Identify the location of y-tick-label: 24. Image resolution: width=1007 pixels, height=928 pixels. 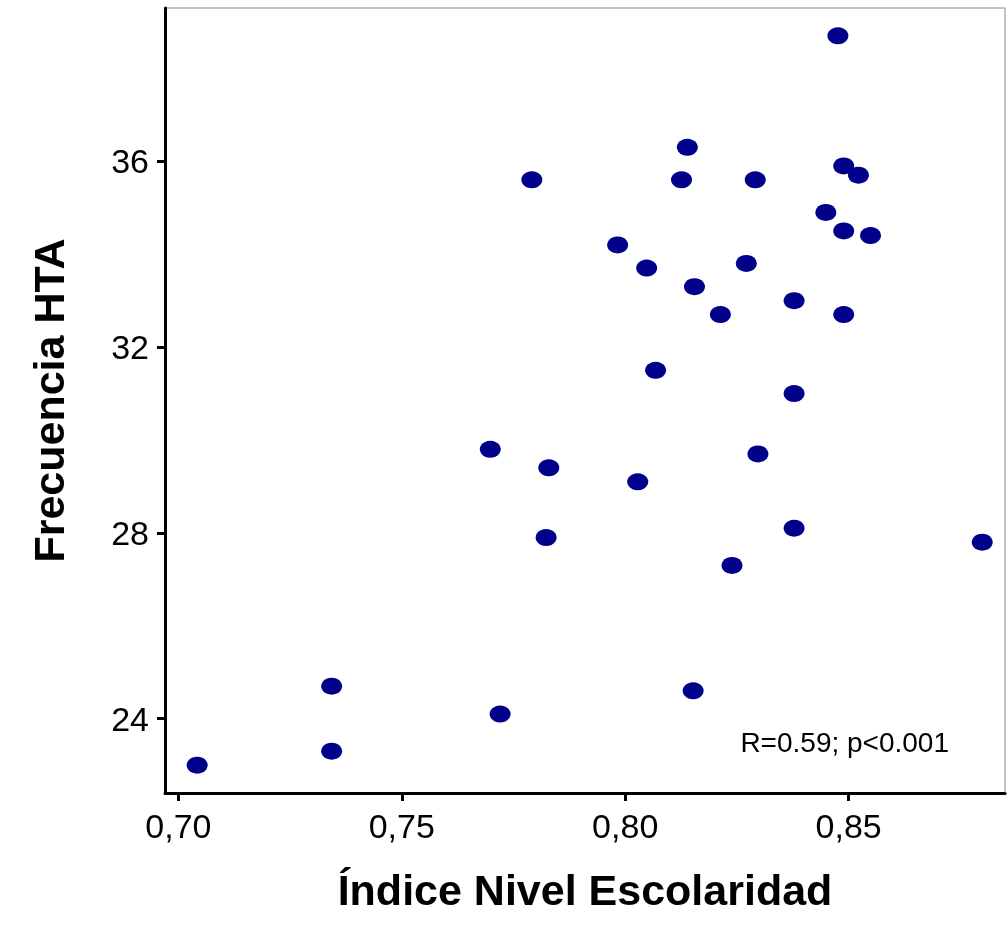
(130, 718).